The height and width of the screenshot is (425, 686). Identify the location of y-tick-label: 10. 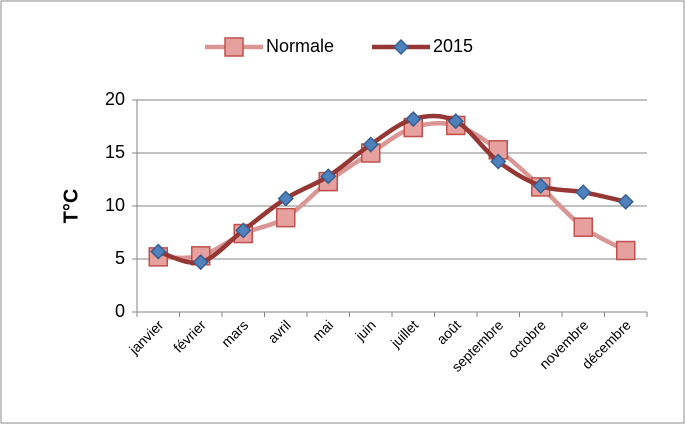
(115, 205).